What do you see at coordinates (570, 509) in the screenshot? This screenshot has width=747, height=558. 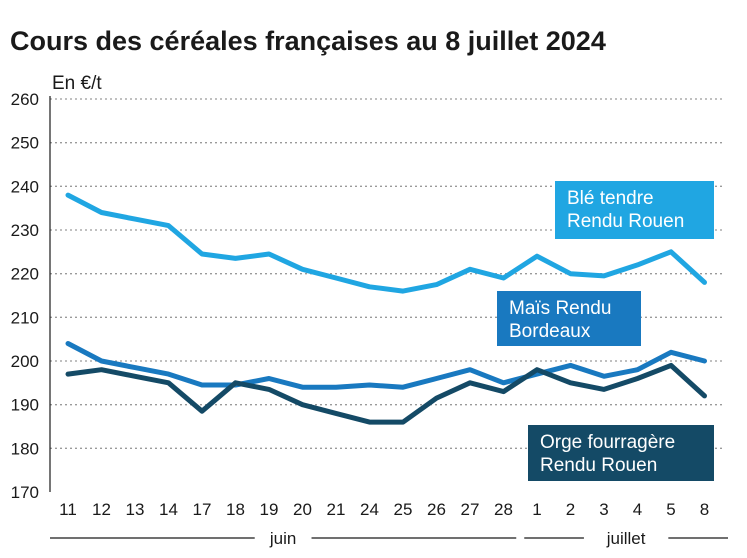 I see `x-tick-label: 2` at bounding box center [570, 509].